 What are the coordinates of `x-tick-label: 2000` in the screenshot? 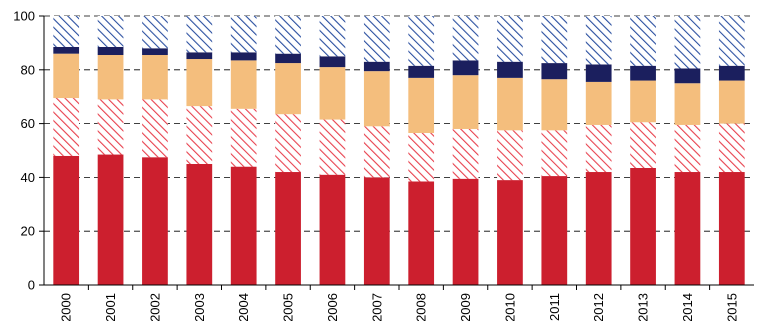 It's located at (66, 307).